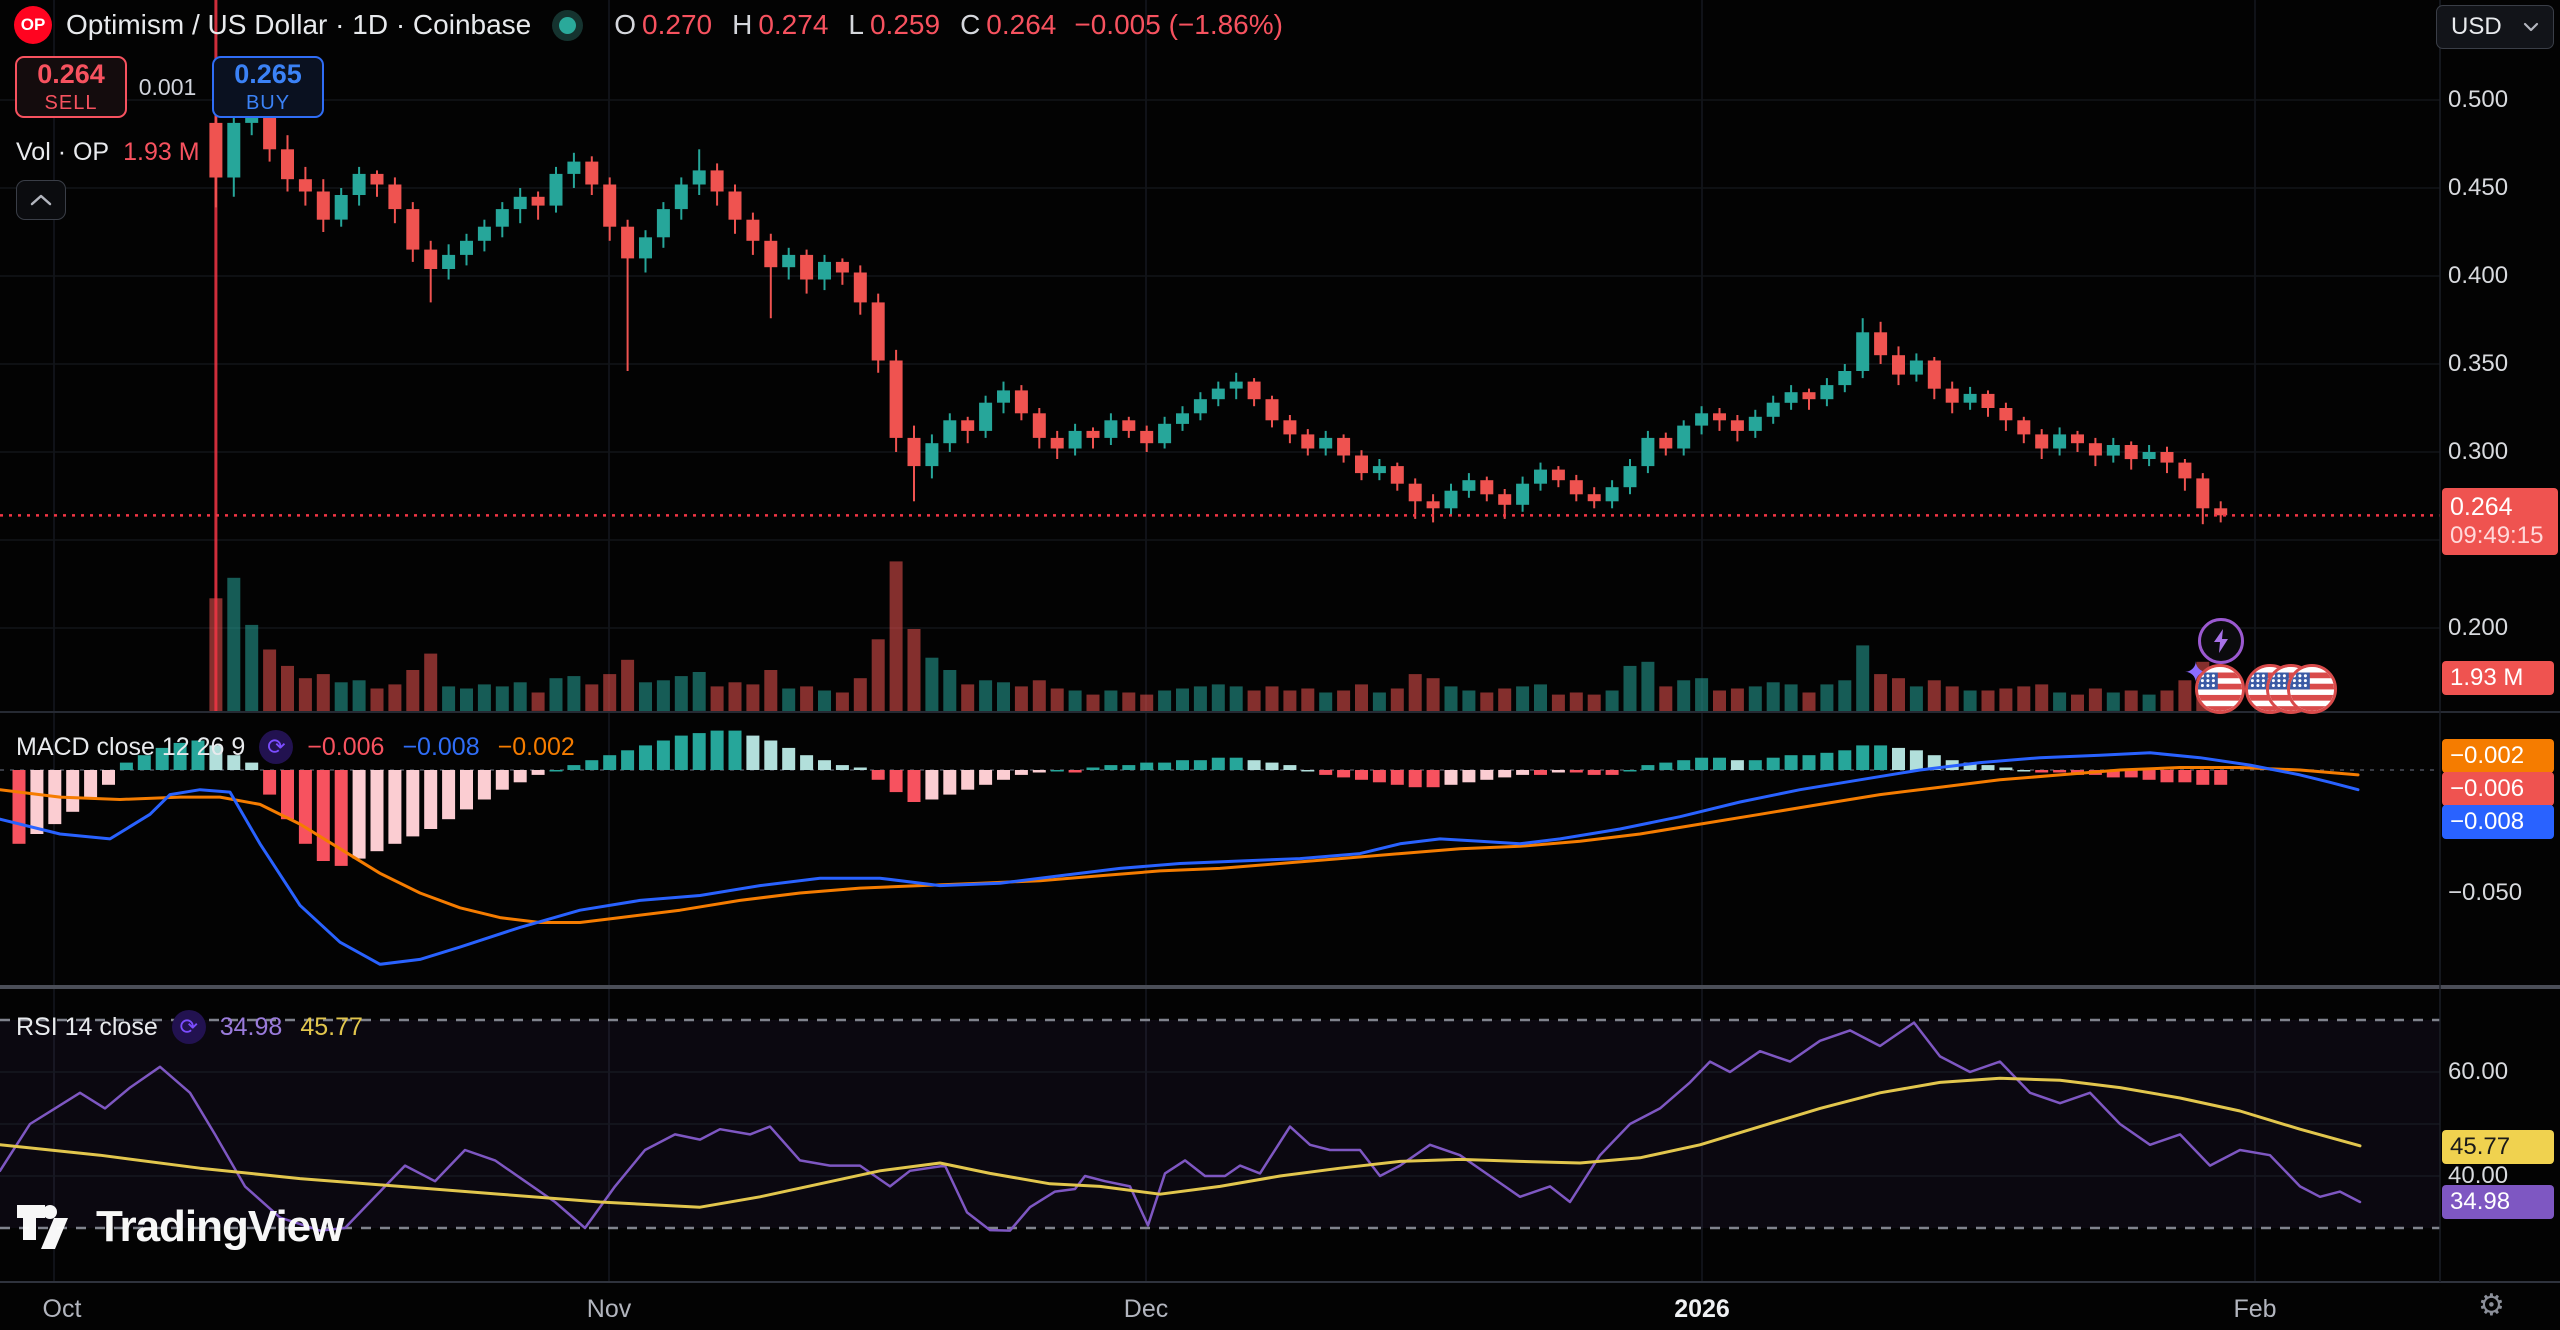 The image size is (2560, 1330). Describe the element at coordinates (2478, 1175) in the screenshot. I see `rsi-axis-label: 40.00` at that location.